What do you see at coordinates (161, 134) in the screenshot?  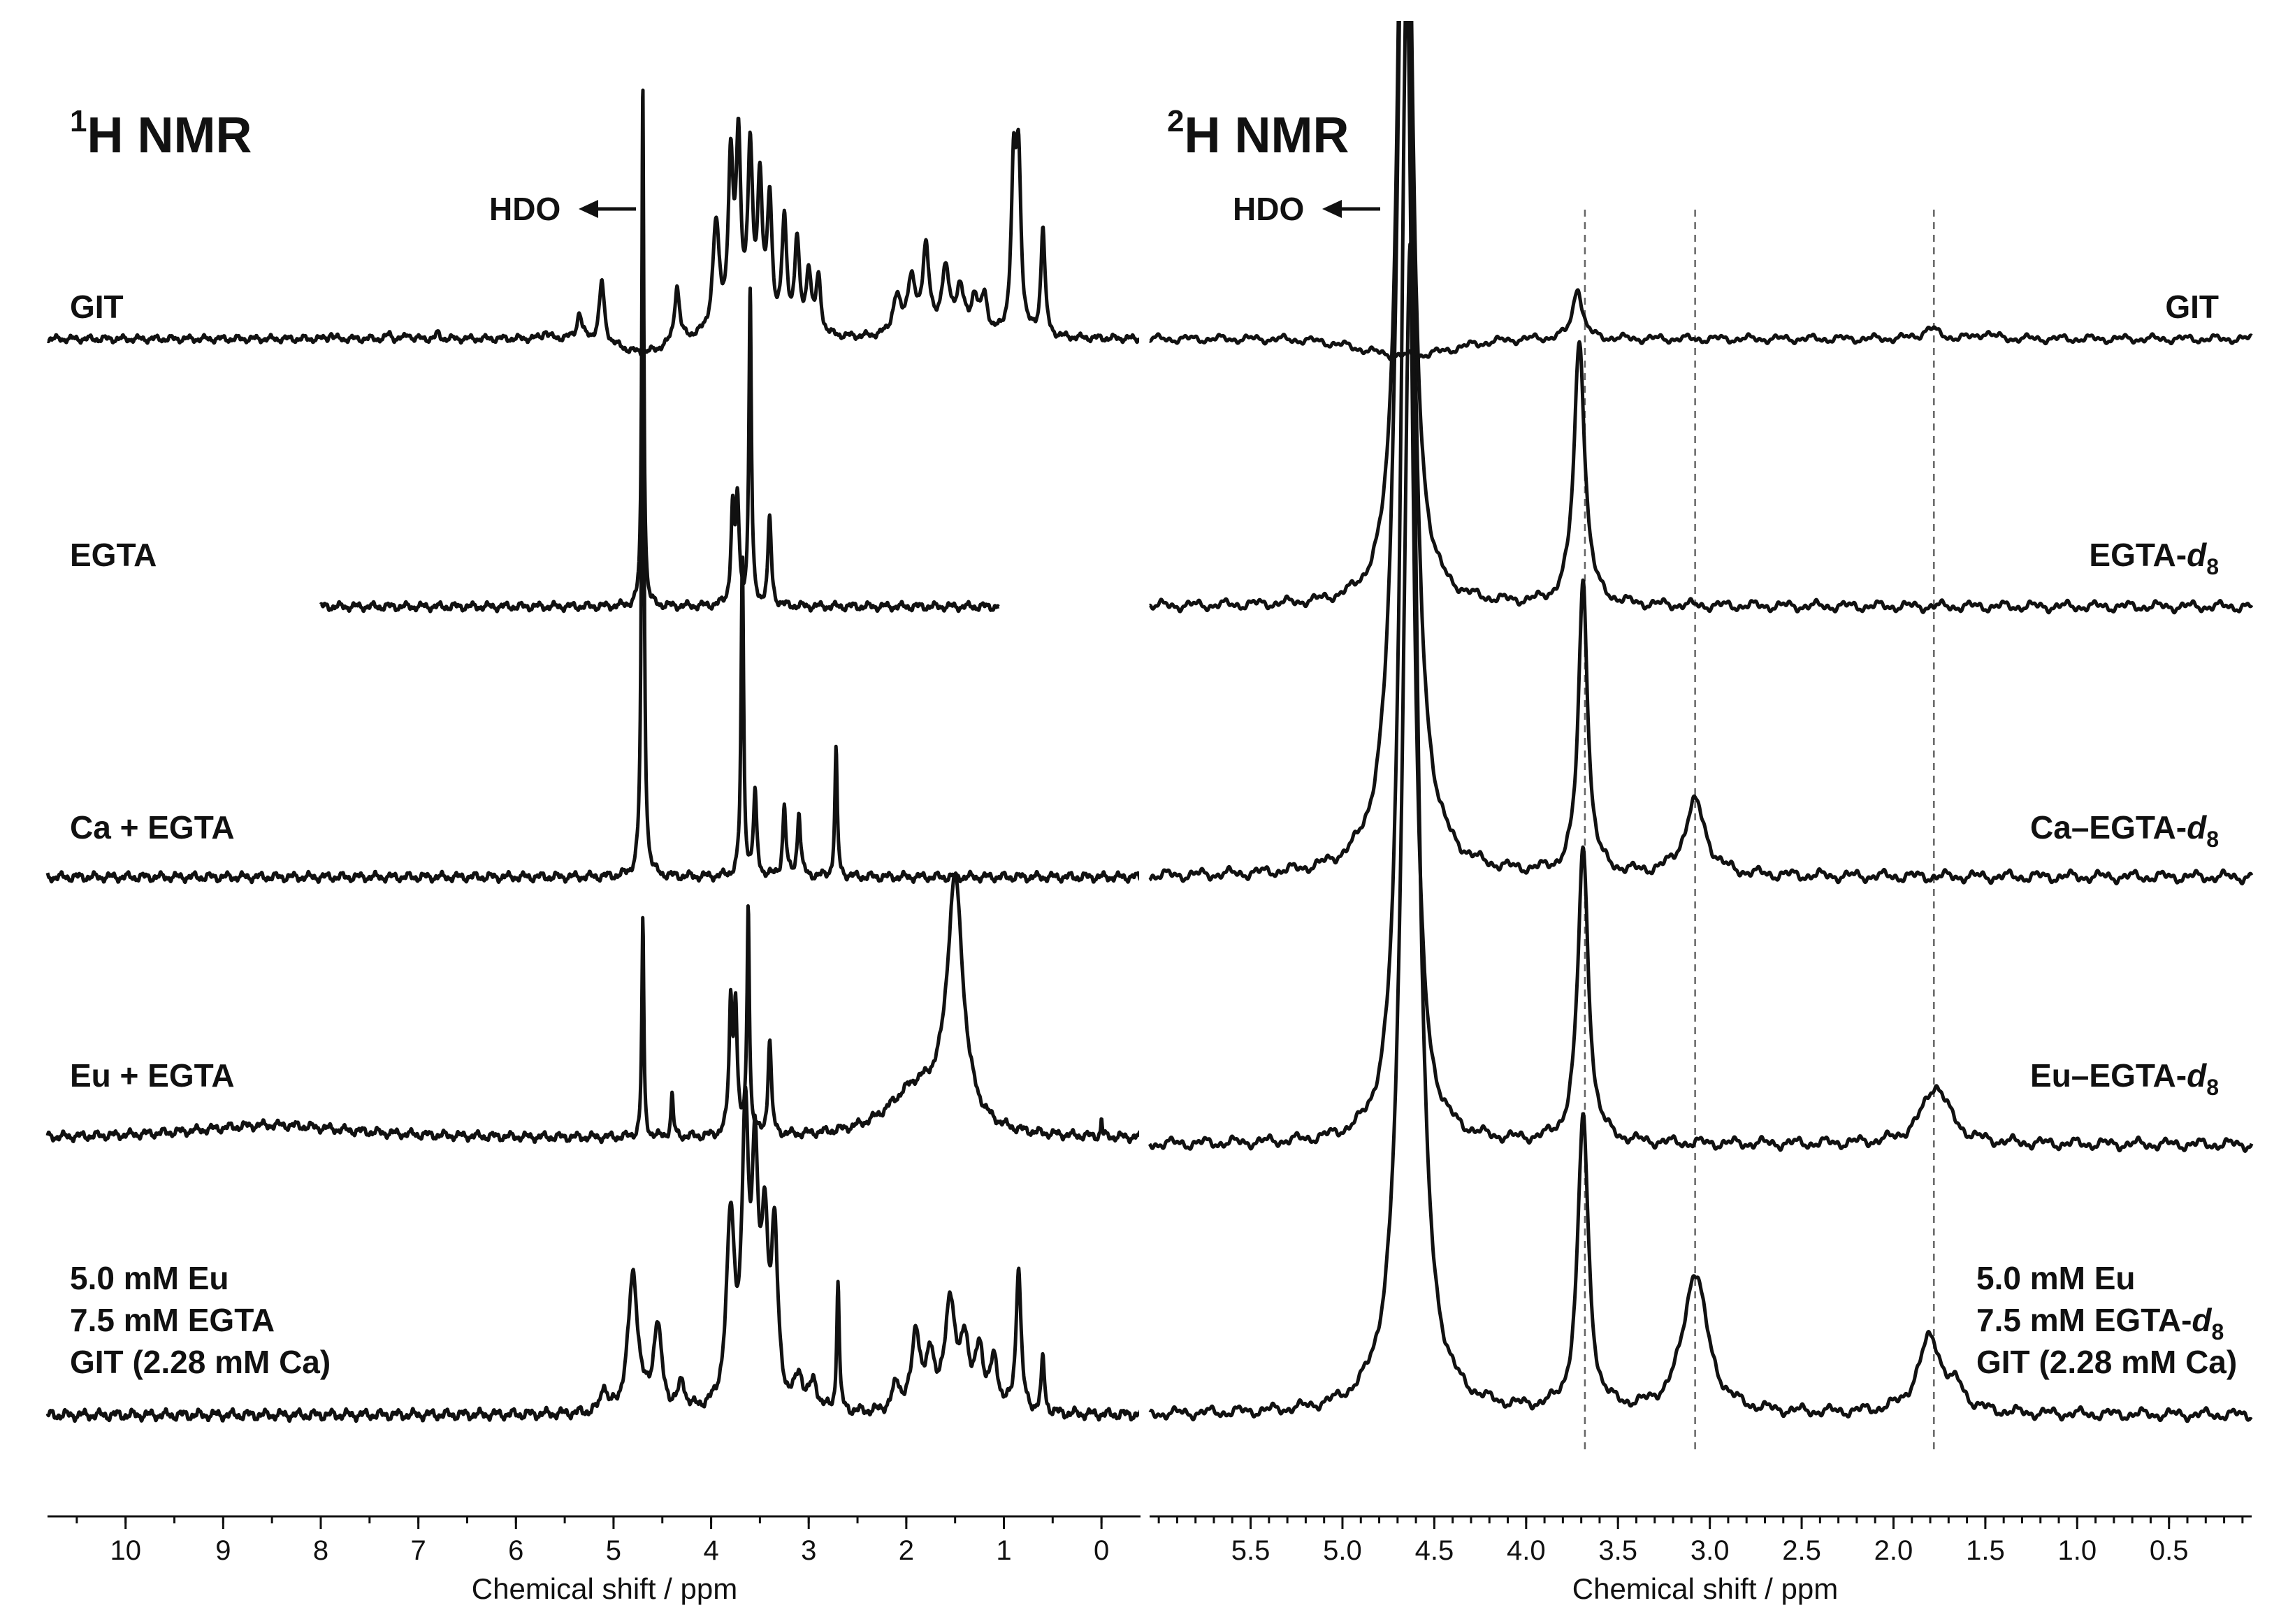 I see `panel-title-1h: 1H NMR` at bounding box center [161, 134].